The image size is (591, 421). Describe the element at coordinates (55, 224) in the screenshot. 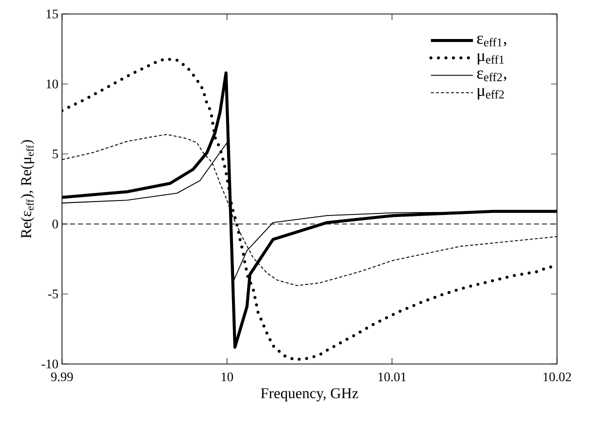

I see `y-tick-label: 0` at that location.